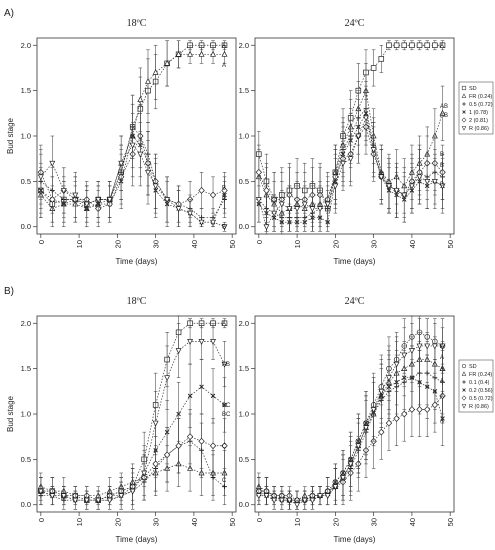  What do you see at coordinates (244, 459) in the screenshot?
I see `y-tick-label: 0.5` at bounding box center [244, 459].